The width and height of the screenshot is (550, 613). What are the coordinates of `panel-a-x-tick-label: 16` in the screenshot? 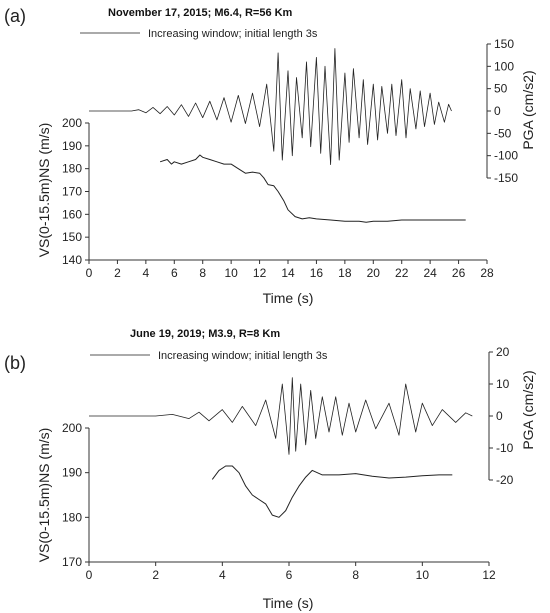 It's located at (317, 273).